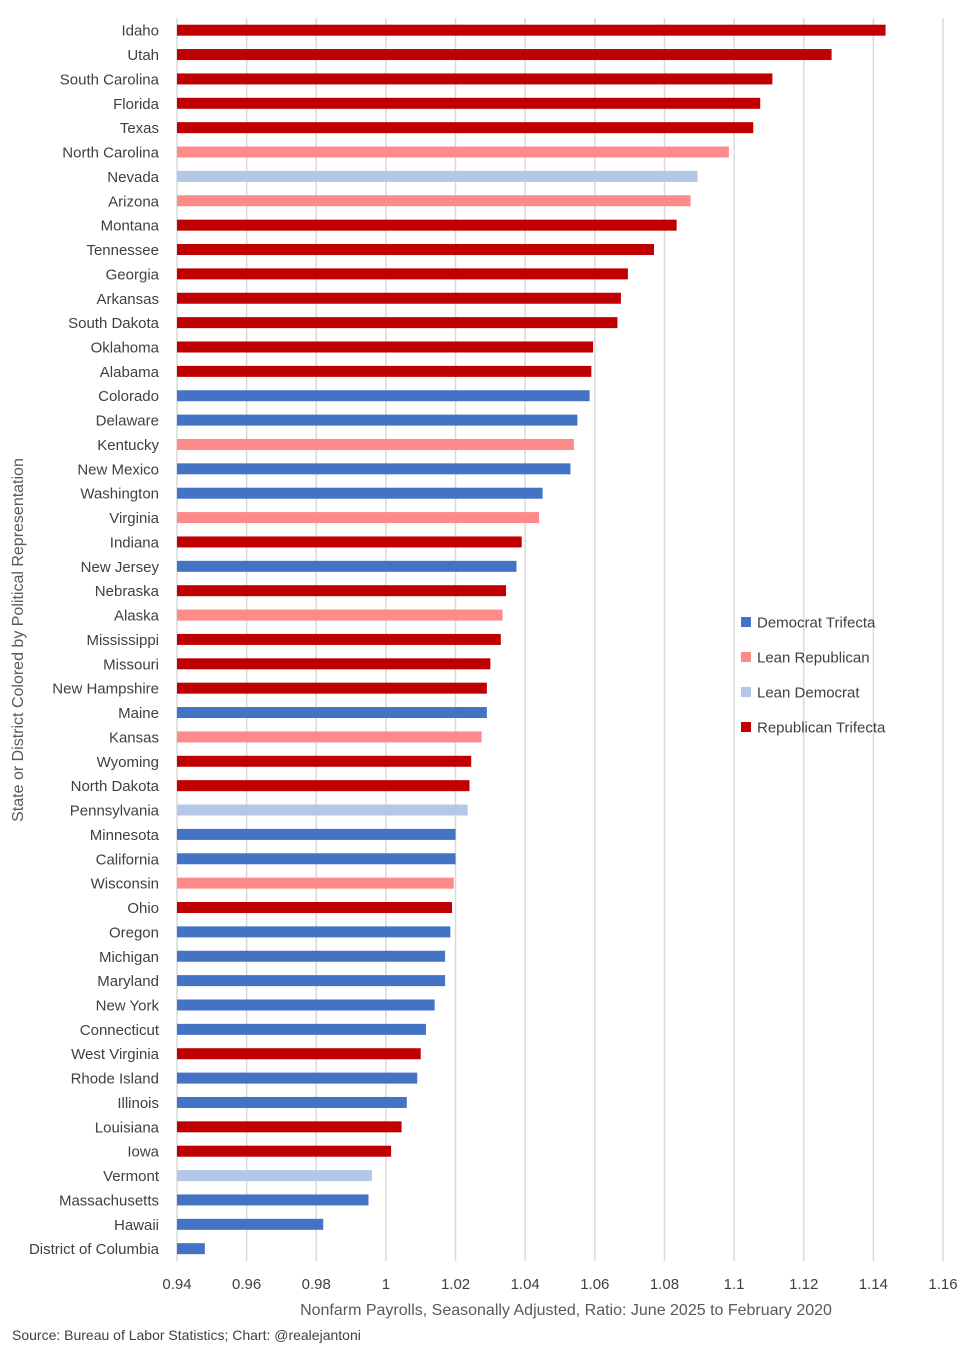  Describe the element at coordinates (873, 1284) in the screenshot. I see `x-tick-label: 1.14` at that location.